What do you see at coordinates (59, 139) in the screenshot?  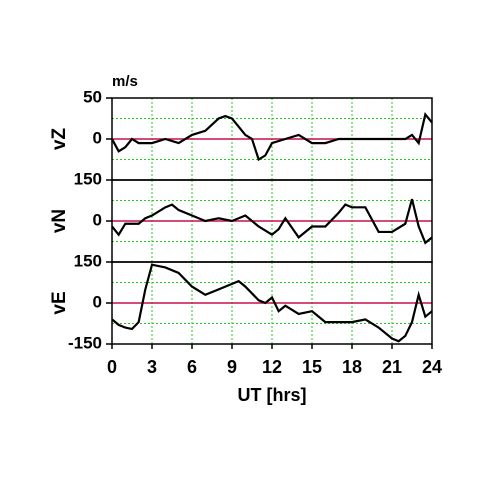 I see `y-axis-label: vZ` at bounding box center [59, 139].